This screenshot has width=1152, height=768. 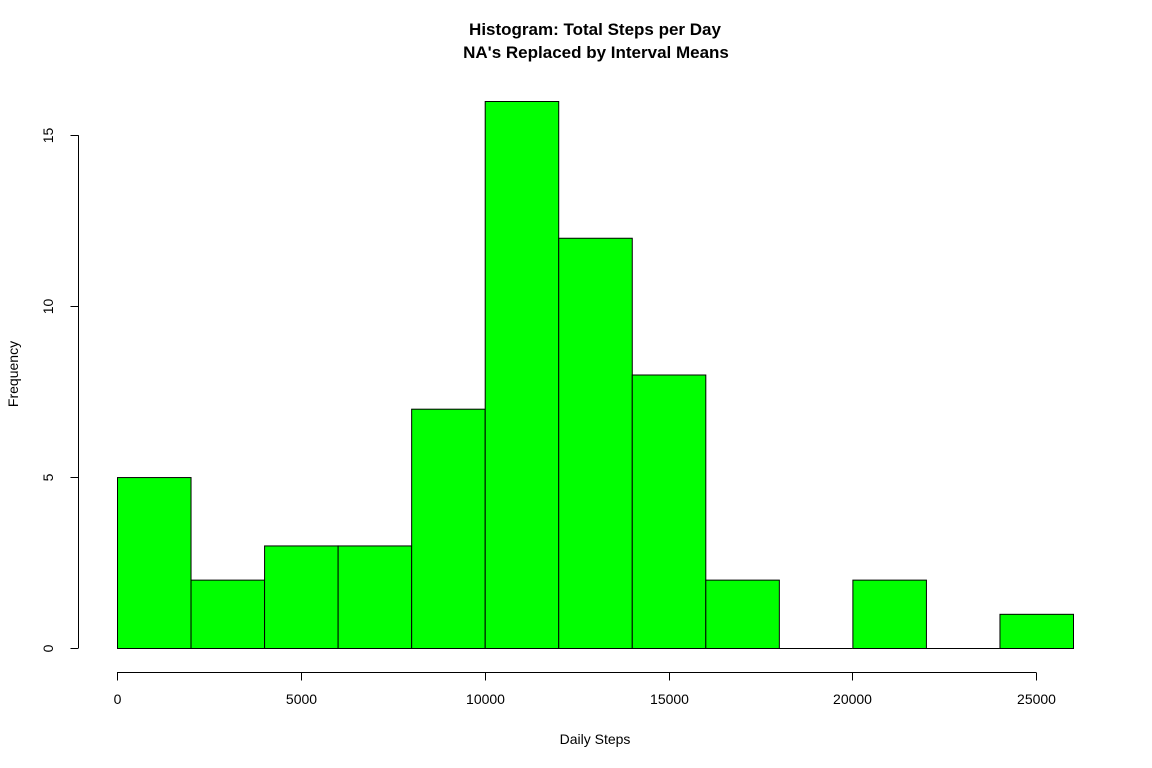 I want to click on y-tick-label-0: 0, so click(x=48, y=648).